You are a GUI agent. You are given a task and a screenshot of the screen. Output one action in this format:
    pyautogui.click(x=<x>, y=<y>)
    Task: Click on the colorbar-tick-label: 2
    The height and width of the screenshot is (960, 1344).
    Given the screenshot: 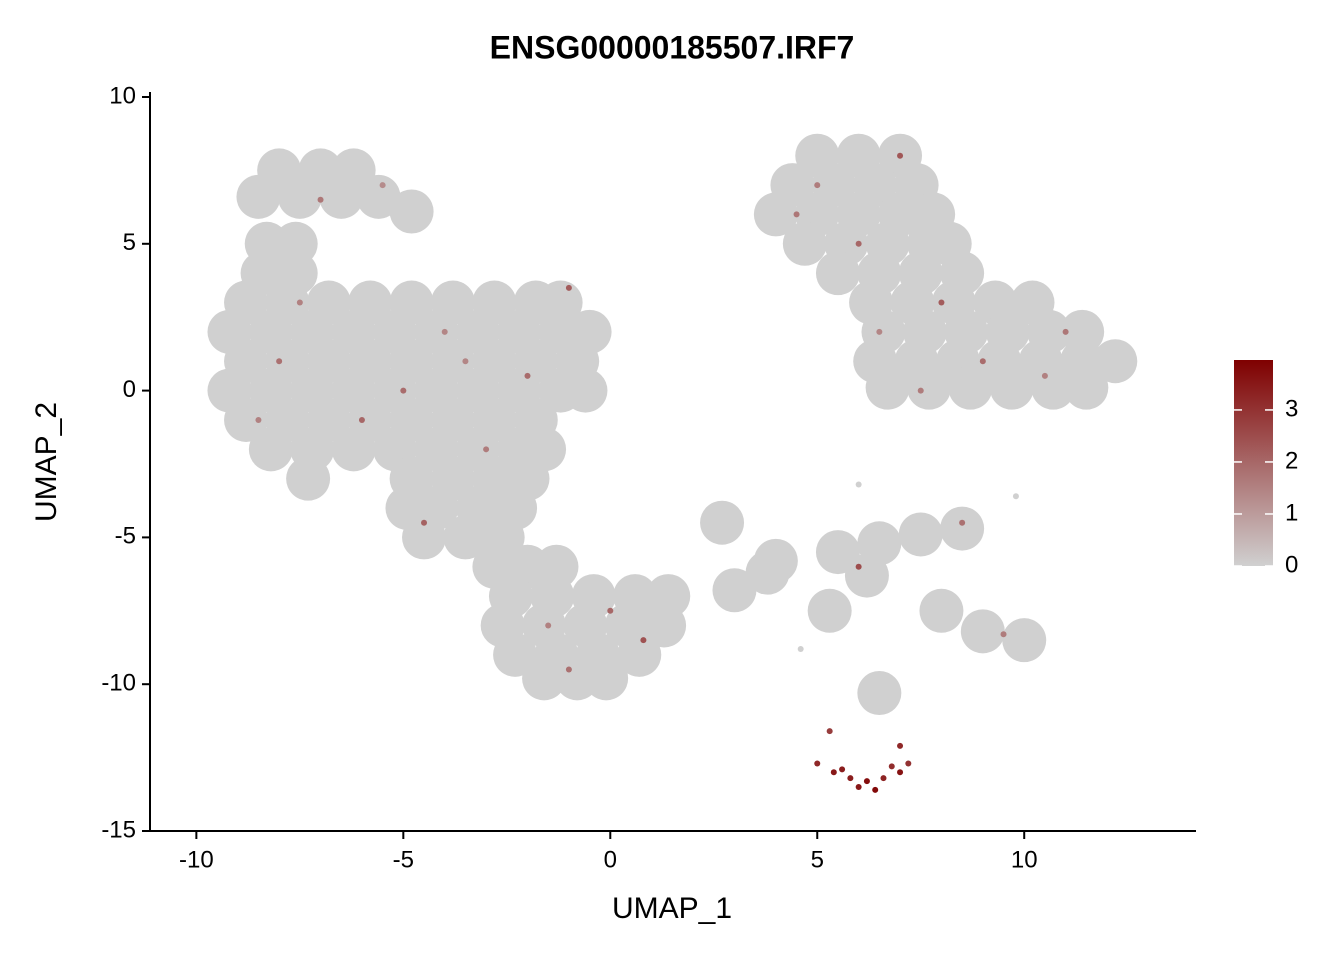 What is the action you would take?
    pyautogui.click(x=1291, y=460)
    